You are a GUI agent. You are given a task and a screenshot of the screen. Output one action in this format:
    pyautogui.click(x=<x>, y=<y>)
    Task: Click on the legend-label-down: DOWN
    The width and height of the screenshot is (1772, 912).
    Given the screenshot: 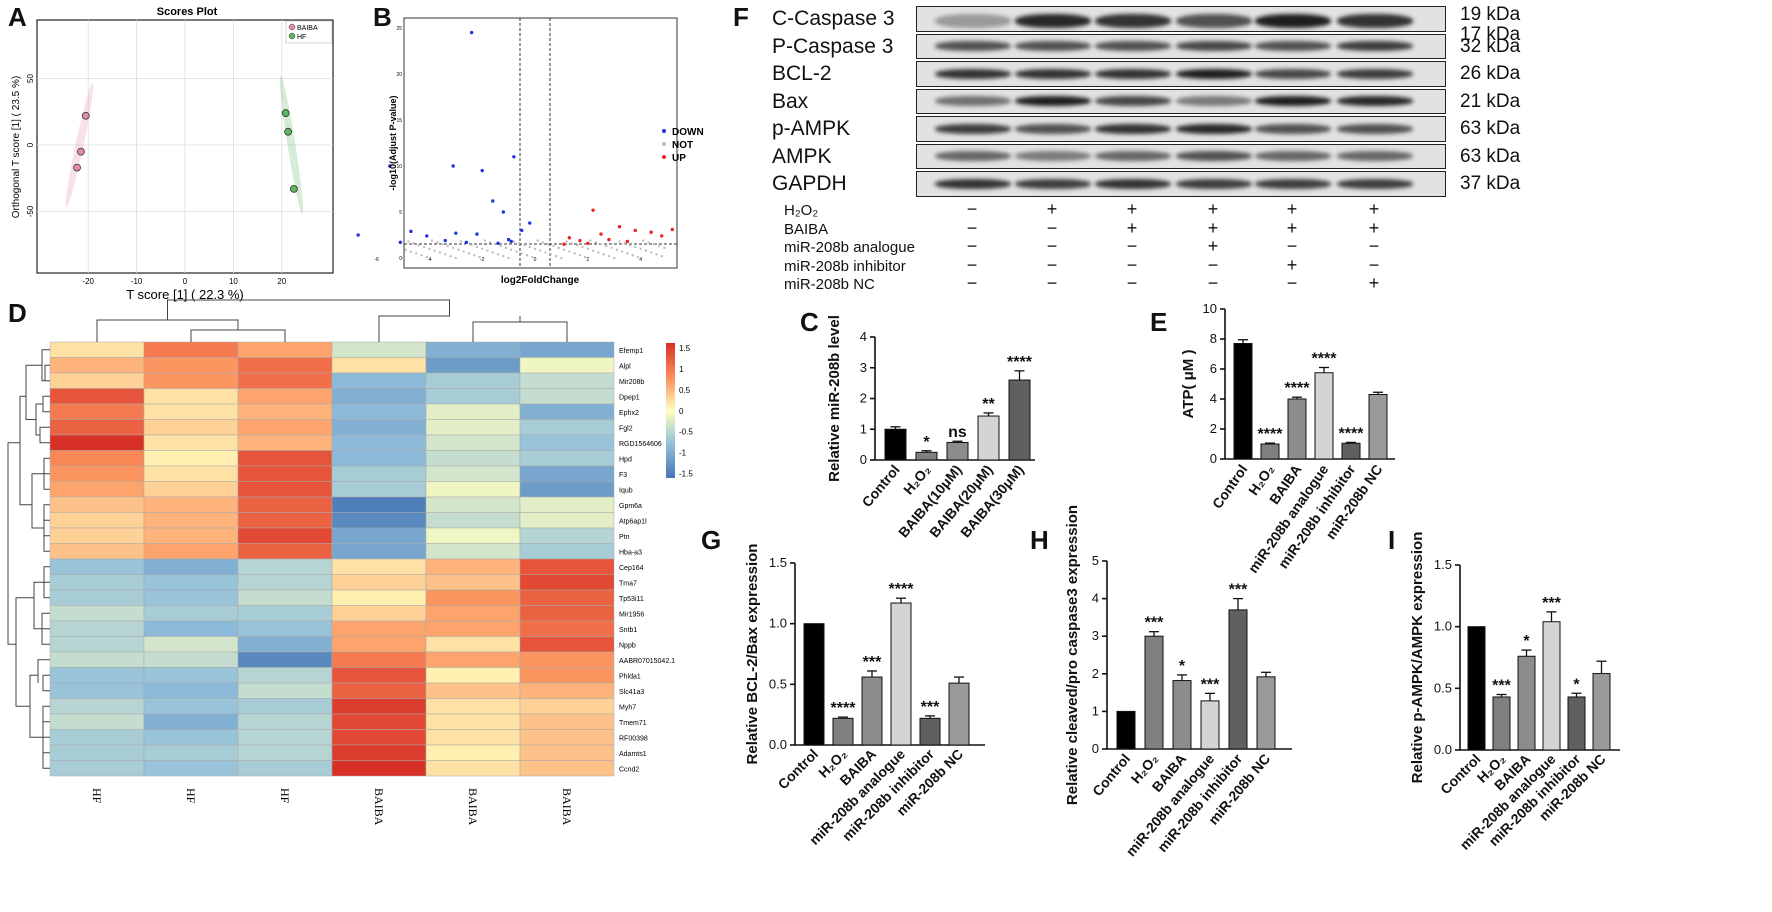 What is the action you would take?
    pyautogui.click(x=688, y=132)
    